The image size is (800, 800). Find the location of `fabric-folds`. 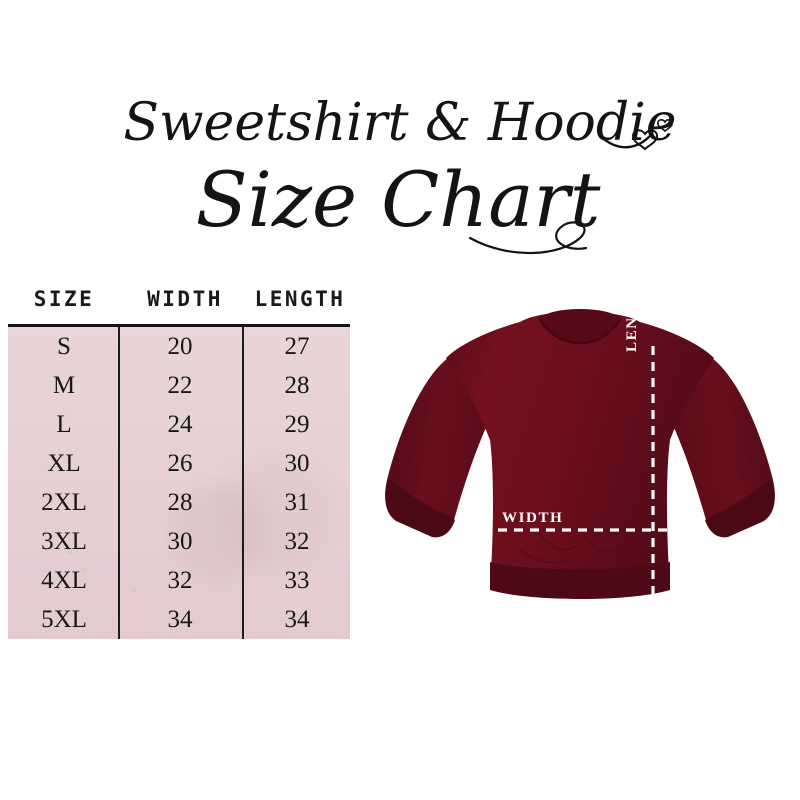

fabric-folds is located at coordinates (570, 547).